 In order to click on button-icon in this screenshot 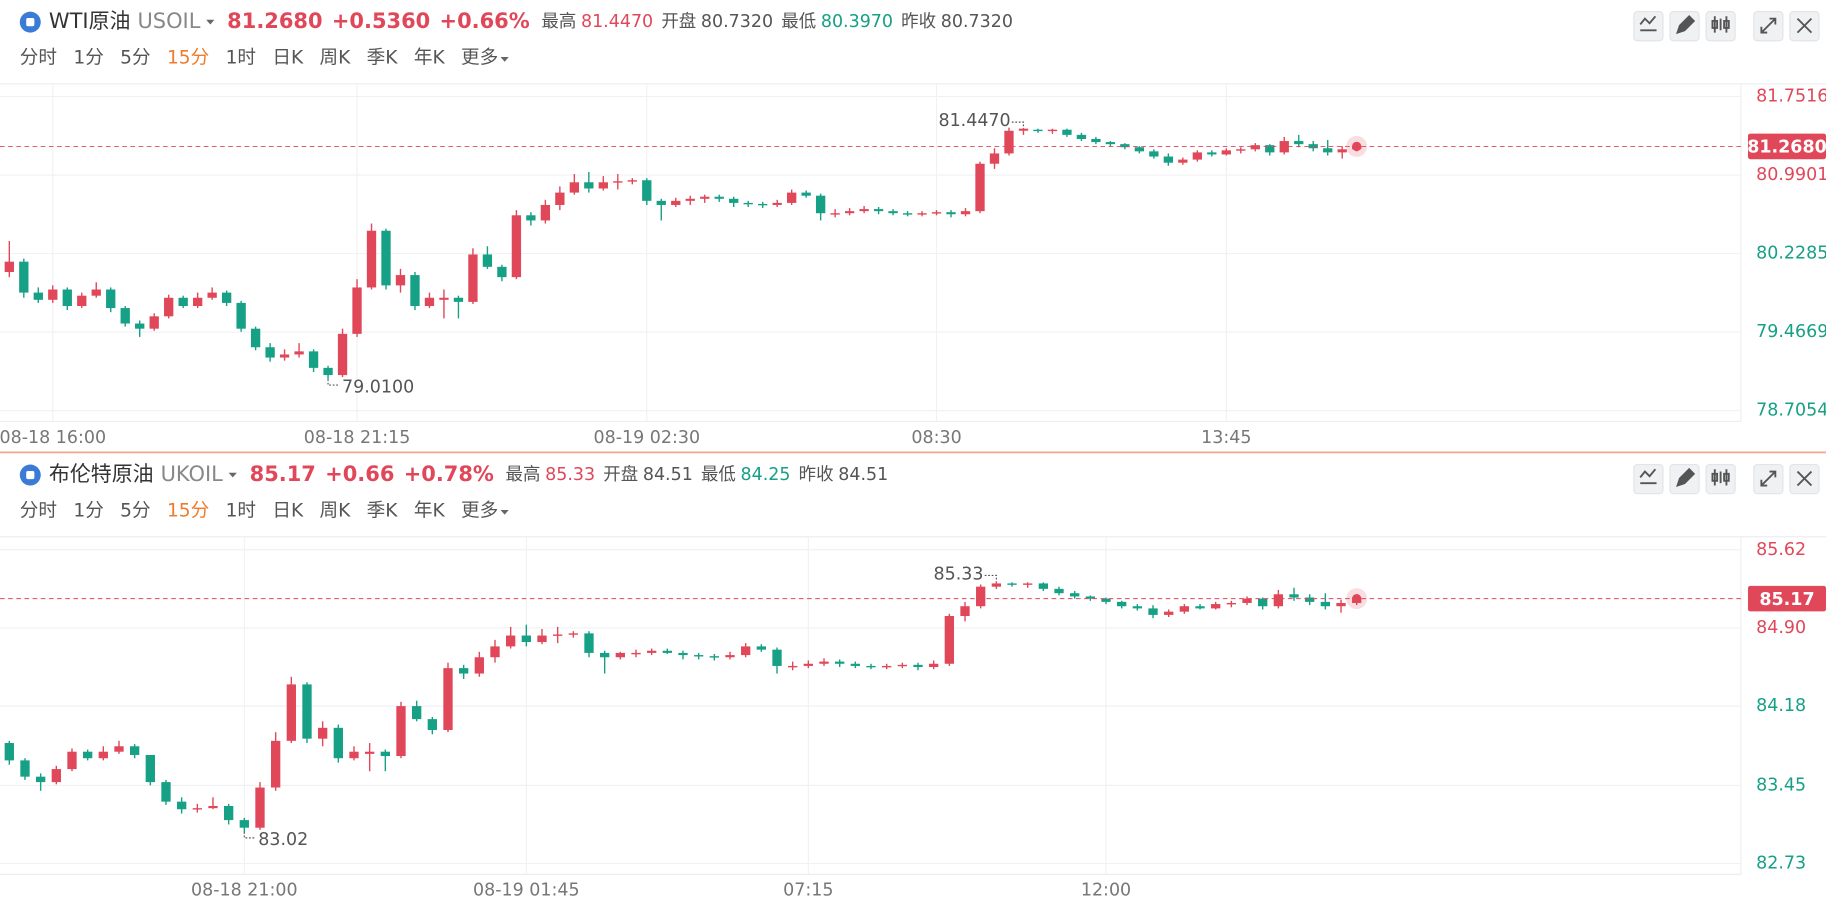, I will do `click(1768, 25)`.